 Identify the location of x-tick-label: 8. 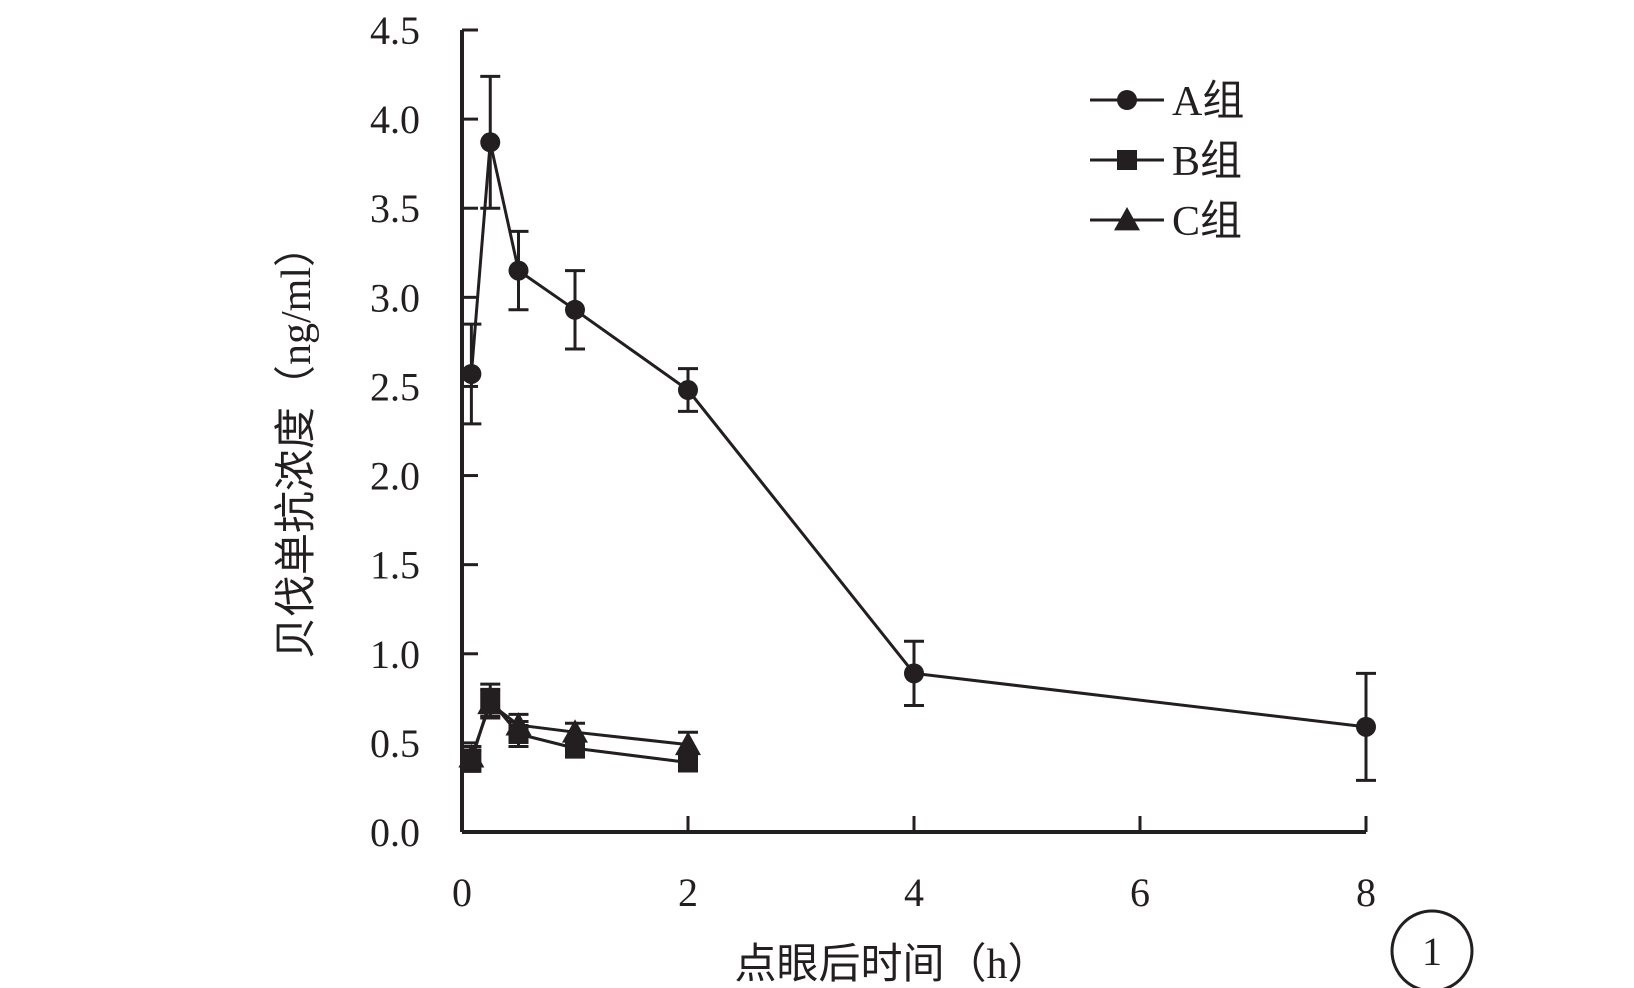
(1366, 892).